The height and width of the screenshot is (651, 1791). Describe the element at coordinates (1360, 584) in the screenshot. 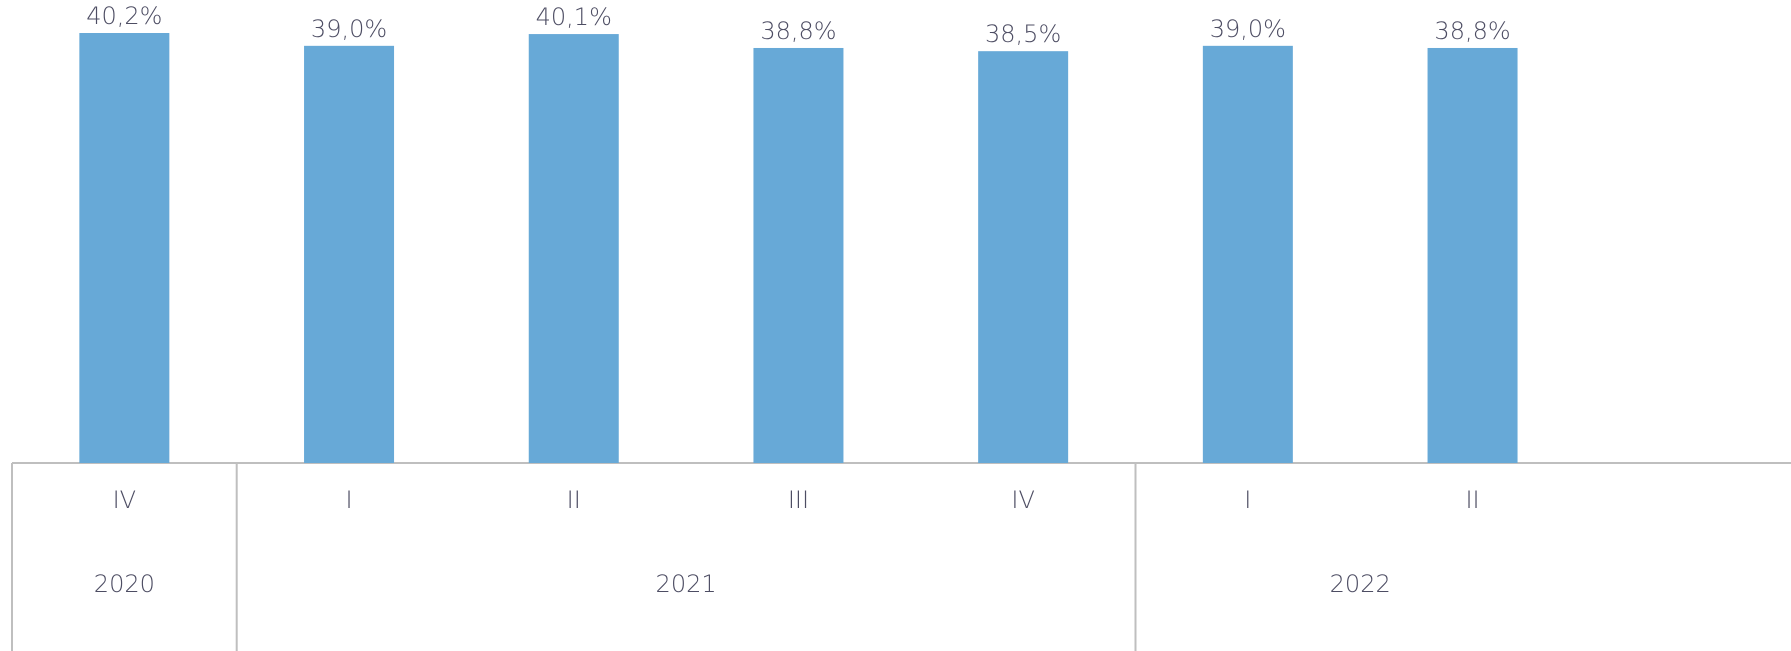

I see `group-label: 2022` at that location.